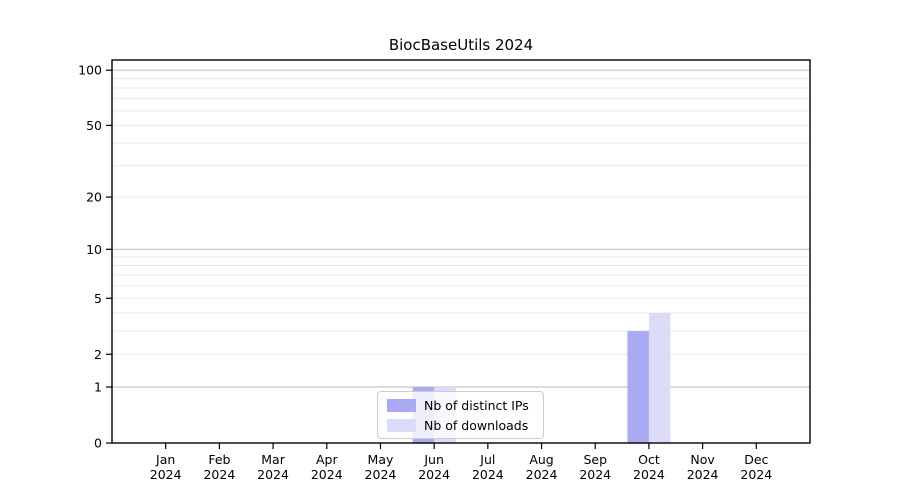  What do you see at coordinates (461, 45) in the screenshot?
I see `chart-title: BiocBaseUtils 2024` at bounding box center [461, 45].